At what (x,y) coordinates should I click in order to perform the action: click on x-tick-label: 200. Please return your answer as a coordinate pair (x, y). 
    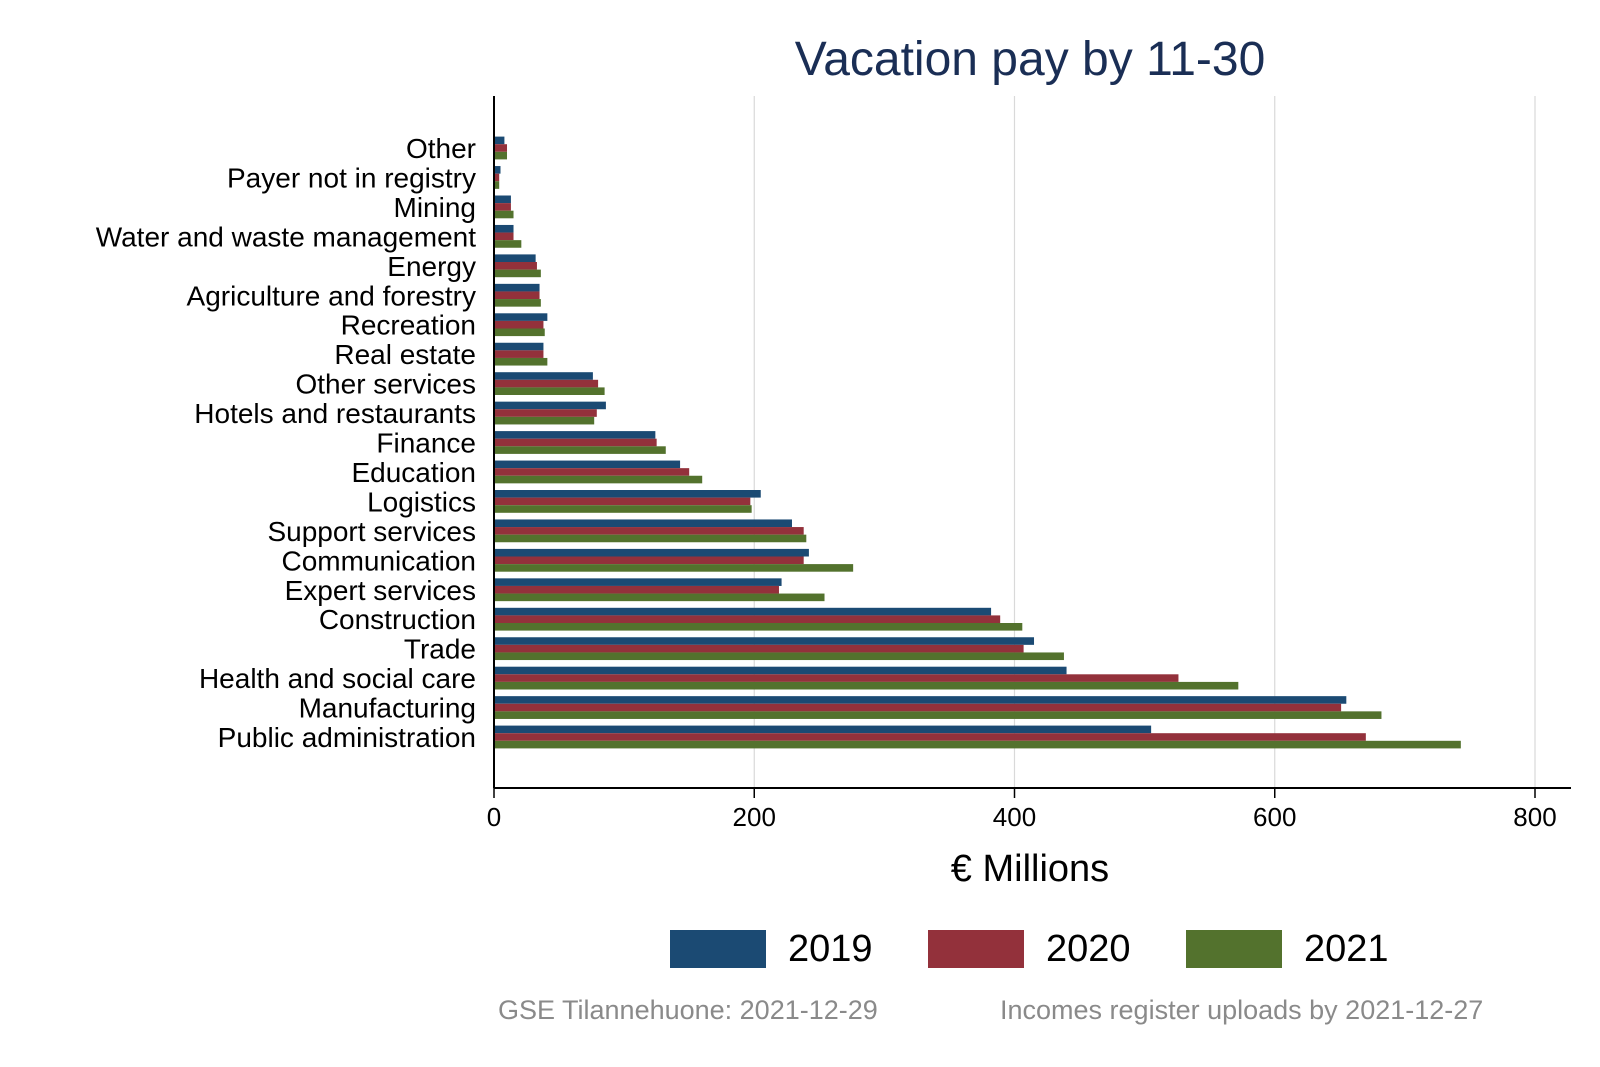
    Looking at the image, I should click on (754, 817).